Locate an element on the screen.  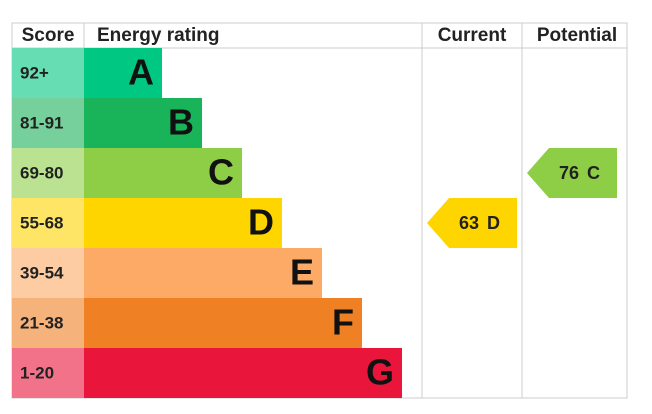
score-range: 92+ is located at coordinates (34, 72).